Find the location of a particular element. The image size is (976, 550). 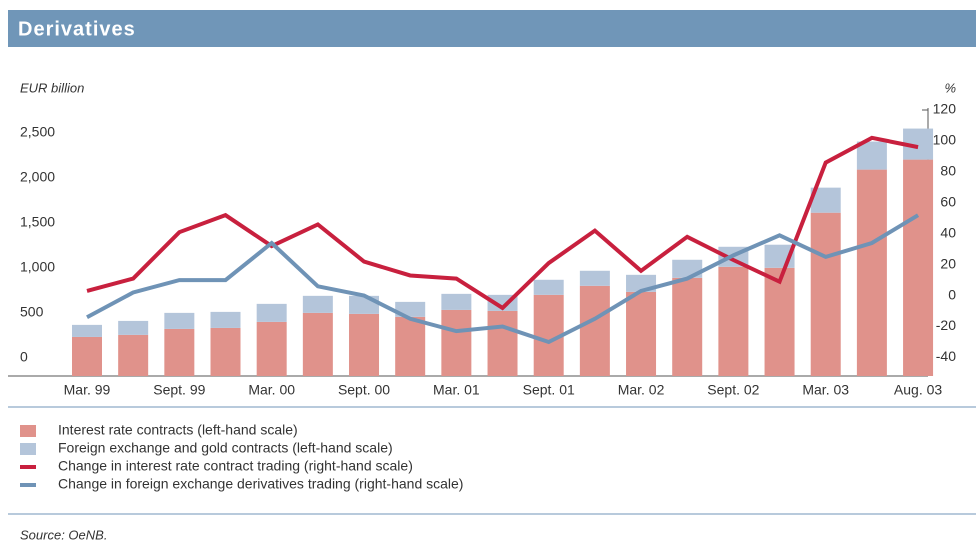

y2-axis-label: % is located at coordinates (950, 87).